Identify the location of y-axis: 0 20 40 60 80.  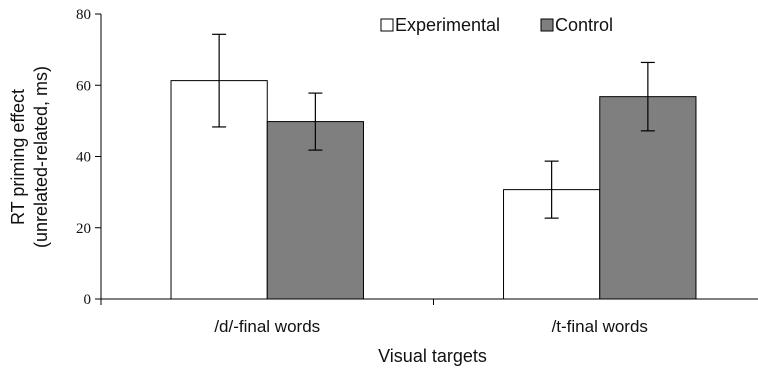
(89, 157).